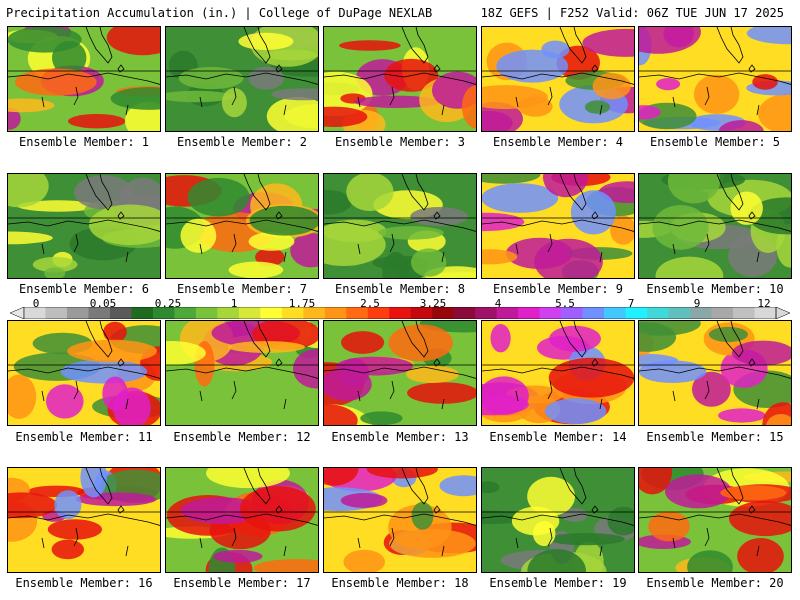 This screenshot has height=600, width=800. Describe the element at coordinates (715, 289) in the screenshot. I see `ensemble-member-label: Ensemble Member: 10` at that location.